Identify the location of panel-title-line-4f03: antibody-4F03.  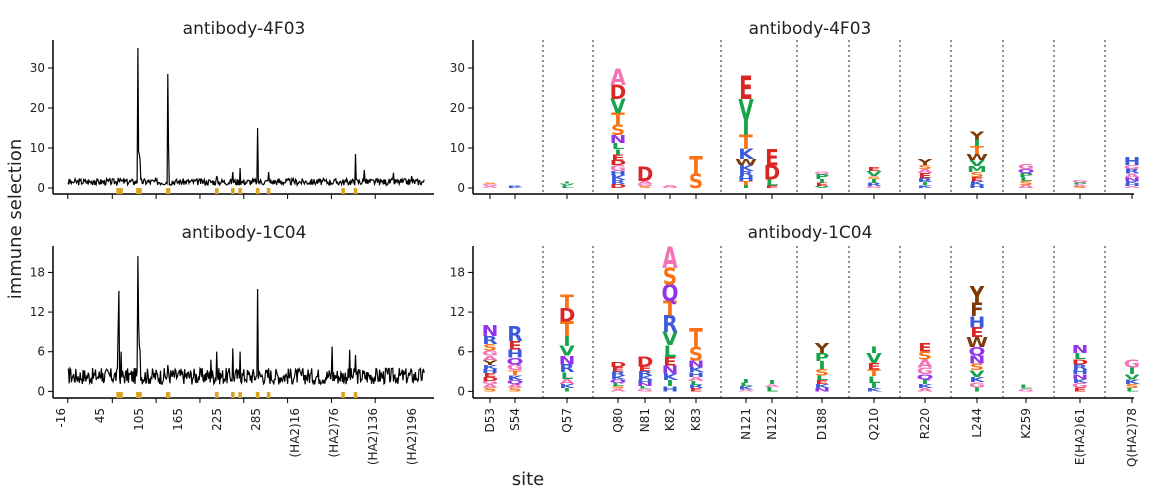
(244, 29).